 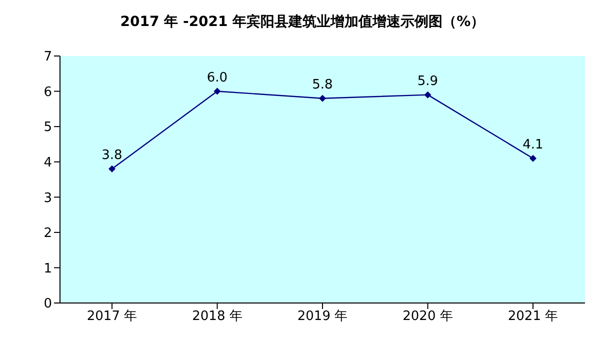 I want to click on x-tick-label: 2020 年, so click(x=427, y=316).